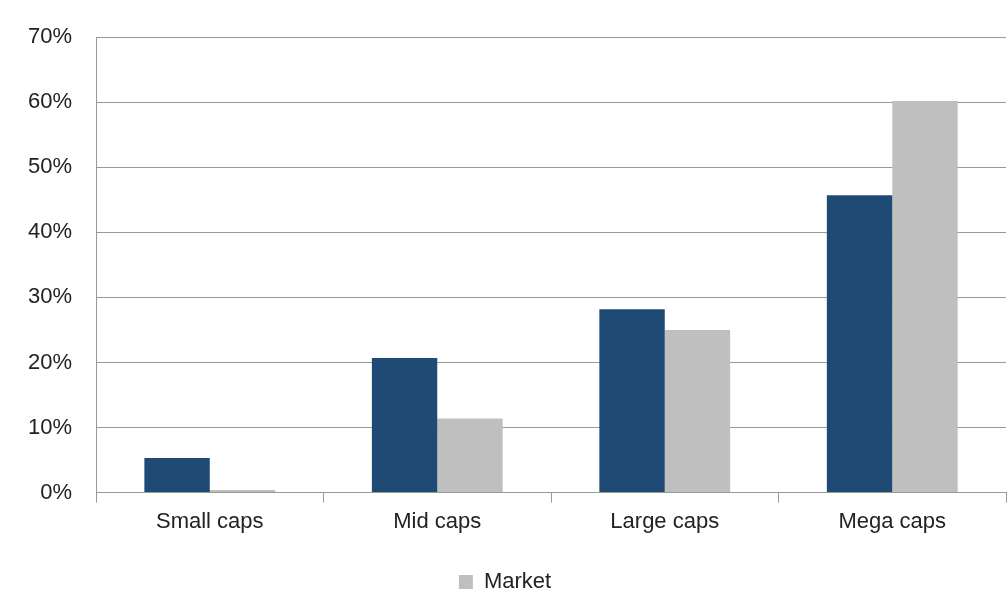 This screenshot has width=1008, height=603. I want to click on legend-label: Market, so click(517, 581).